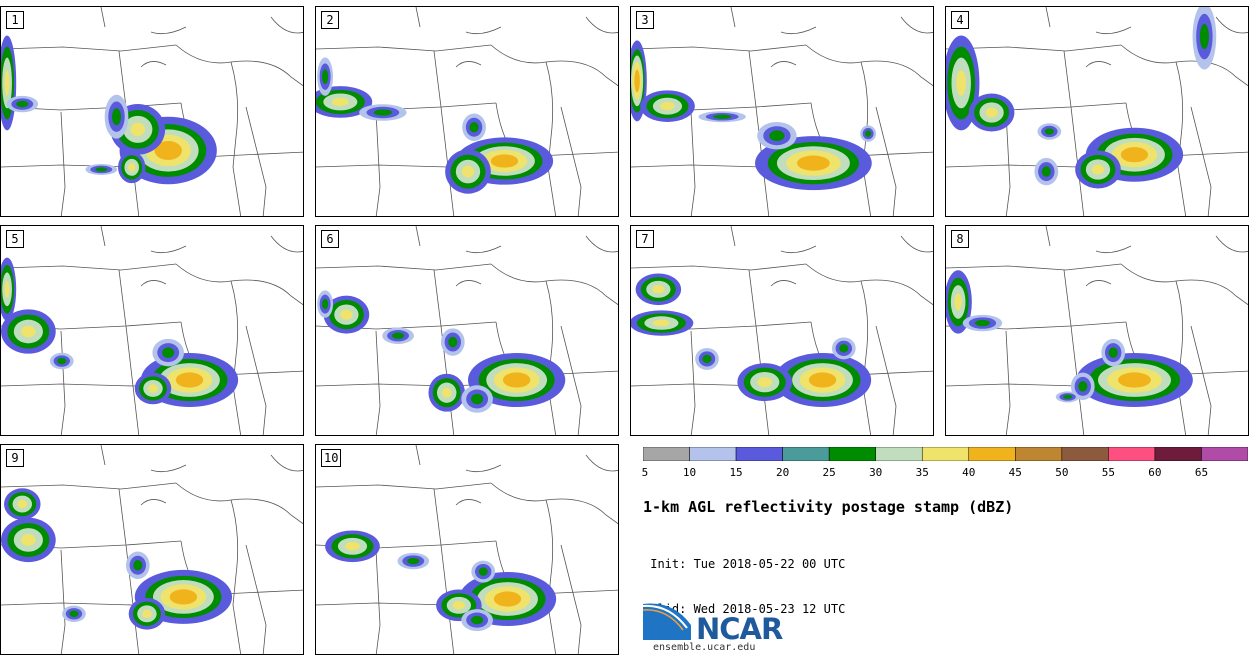 The height and width of the screenshot is (657, 1260). I want to click on member-number-label: 1, so click(15, 20).